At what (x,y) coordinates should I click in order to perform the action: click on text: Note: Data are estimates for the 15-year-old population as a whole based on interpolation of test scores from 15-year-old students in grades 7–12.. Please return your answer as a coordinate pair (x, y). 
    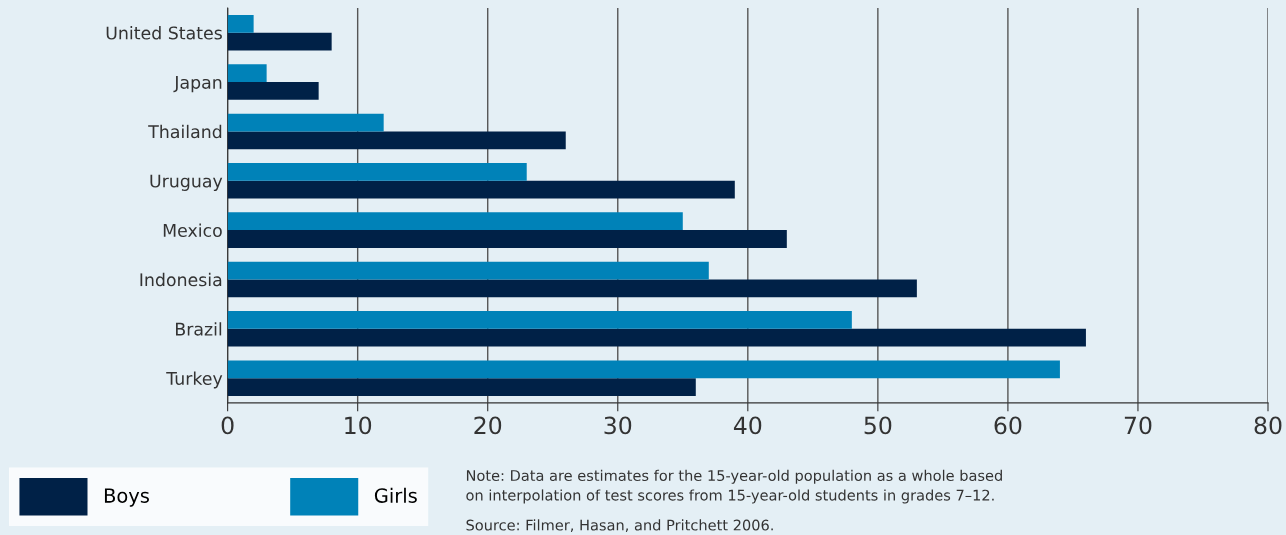
    Looking at the image, I should click on (734, 486).